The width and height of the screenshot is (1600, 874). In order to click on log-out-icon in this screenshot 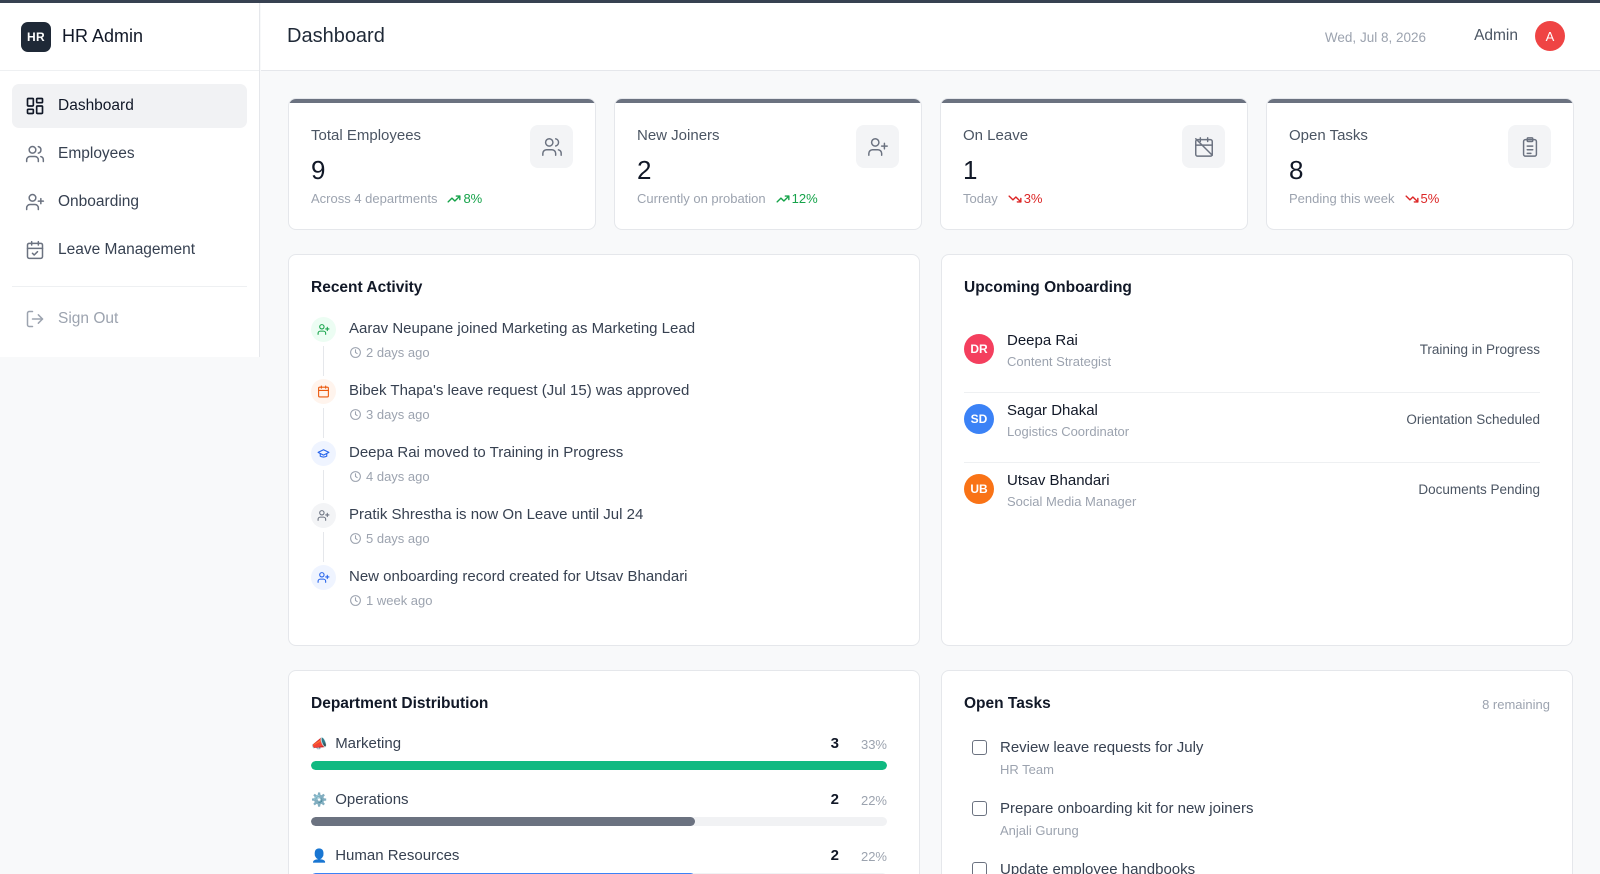, I will do `click(35, 319)`.